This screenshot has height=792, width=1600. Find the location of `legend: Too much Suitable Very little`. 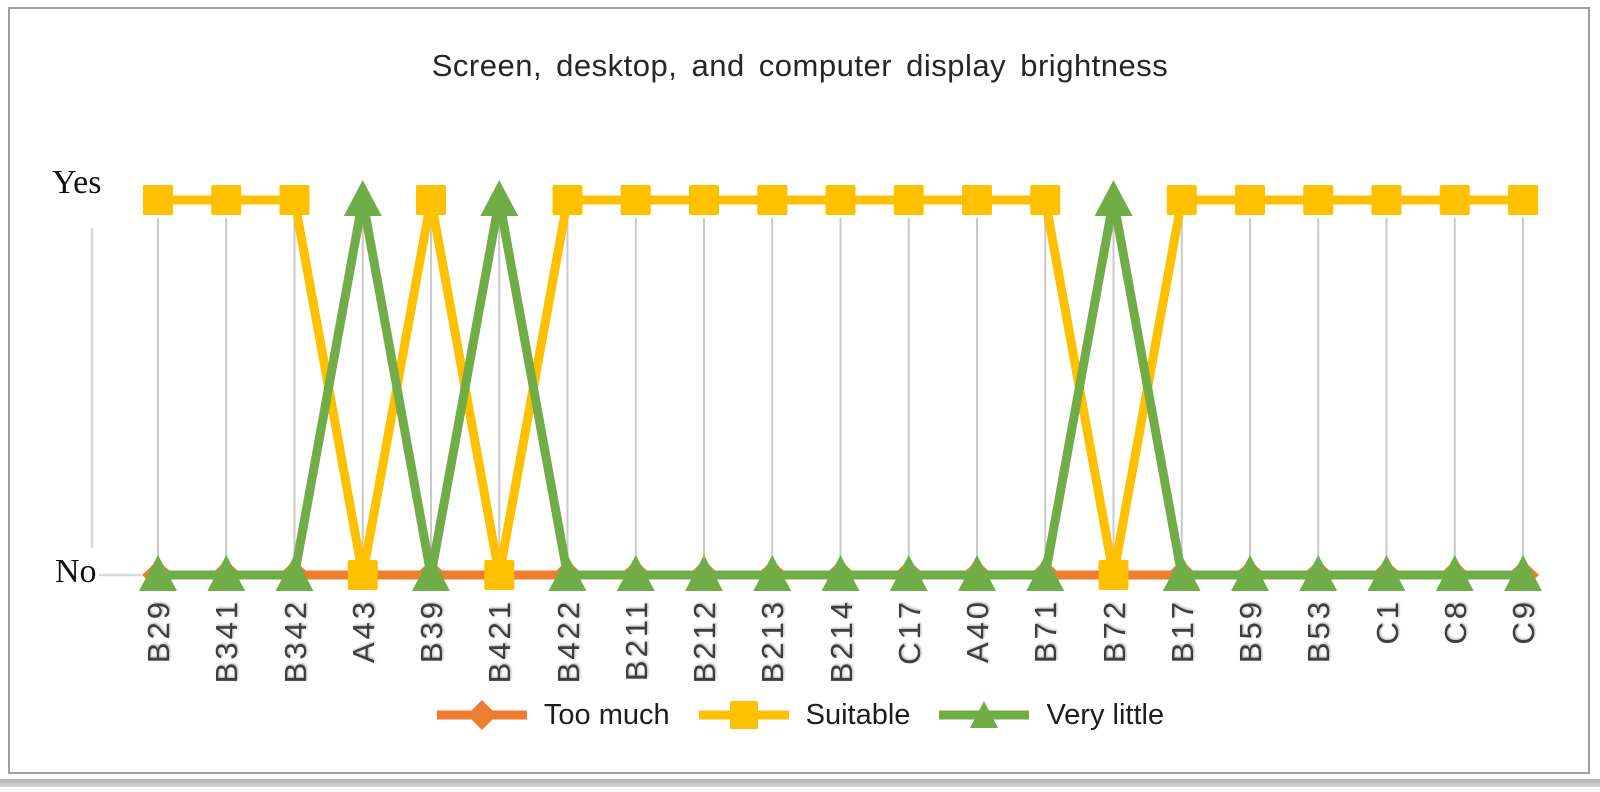

legend: Too much Suitable Very little is located at coordinates (800, 715).